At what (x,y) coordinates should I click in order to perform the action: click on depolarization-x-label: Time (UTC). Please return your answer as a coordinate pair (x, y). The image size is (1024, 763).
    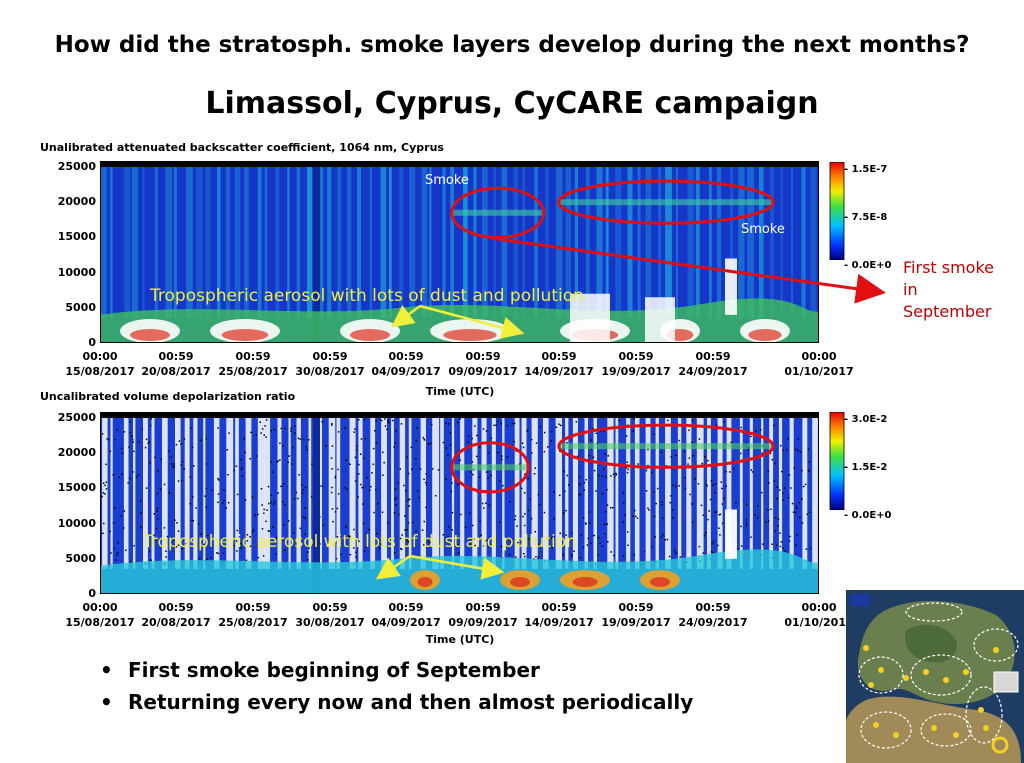
    Looking at the image, I should click on (460, 639).